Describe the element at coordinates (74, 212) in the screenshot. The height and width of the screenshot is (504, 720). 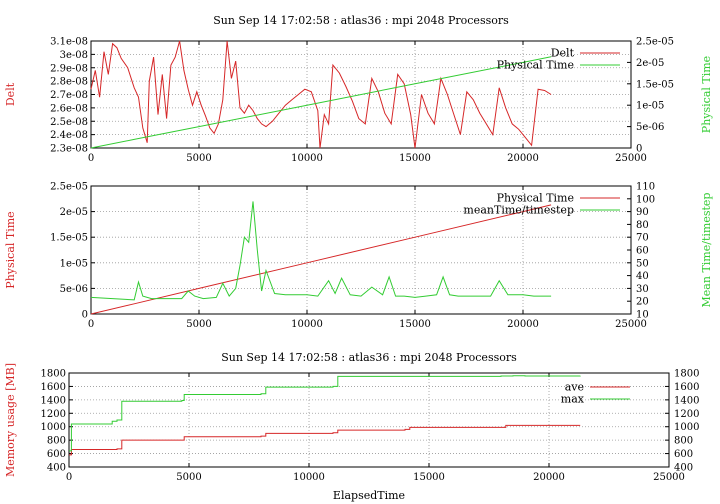
I see `y-tick-label: 2e-05` at that location.